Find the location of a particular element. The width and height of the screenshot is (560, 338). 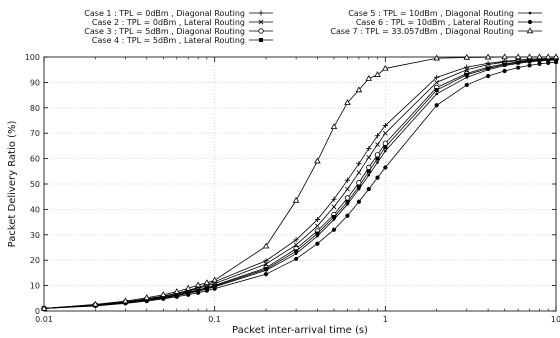

legend-entry-2: Case 2 : TPL = 0dBm , Lateral Routing is located at coordinates (182, 22).